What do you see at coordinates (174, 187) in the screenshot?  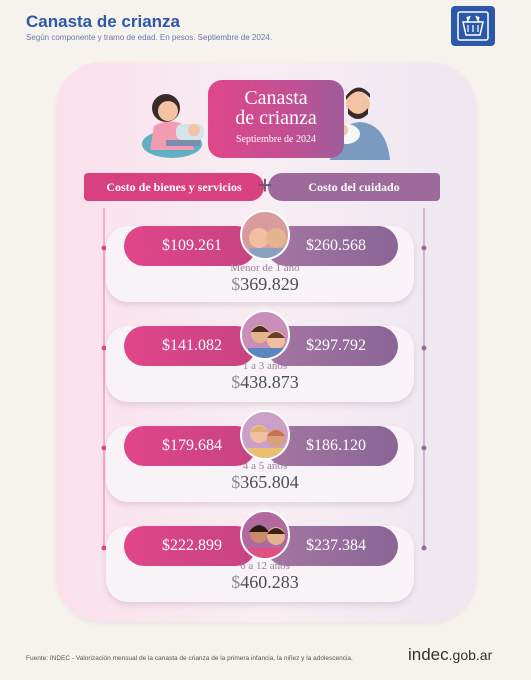 I see `goods-cost-label: Costo de bienes y servicios` at bounding box center [174, 187].